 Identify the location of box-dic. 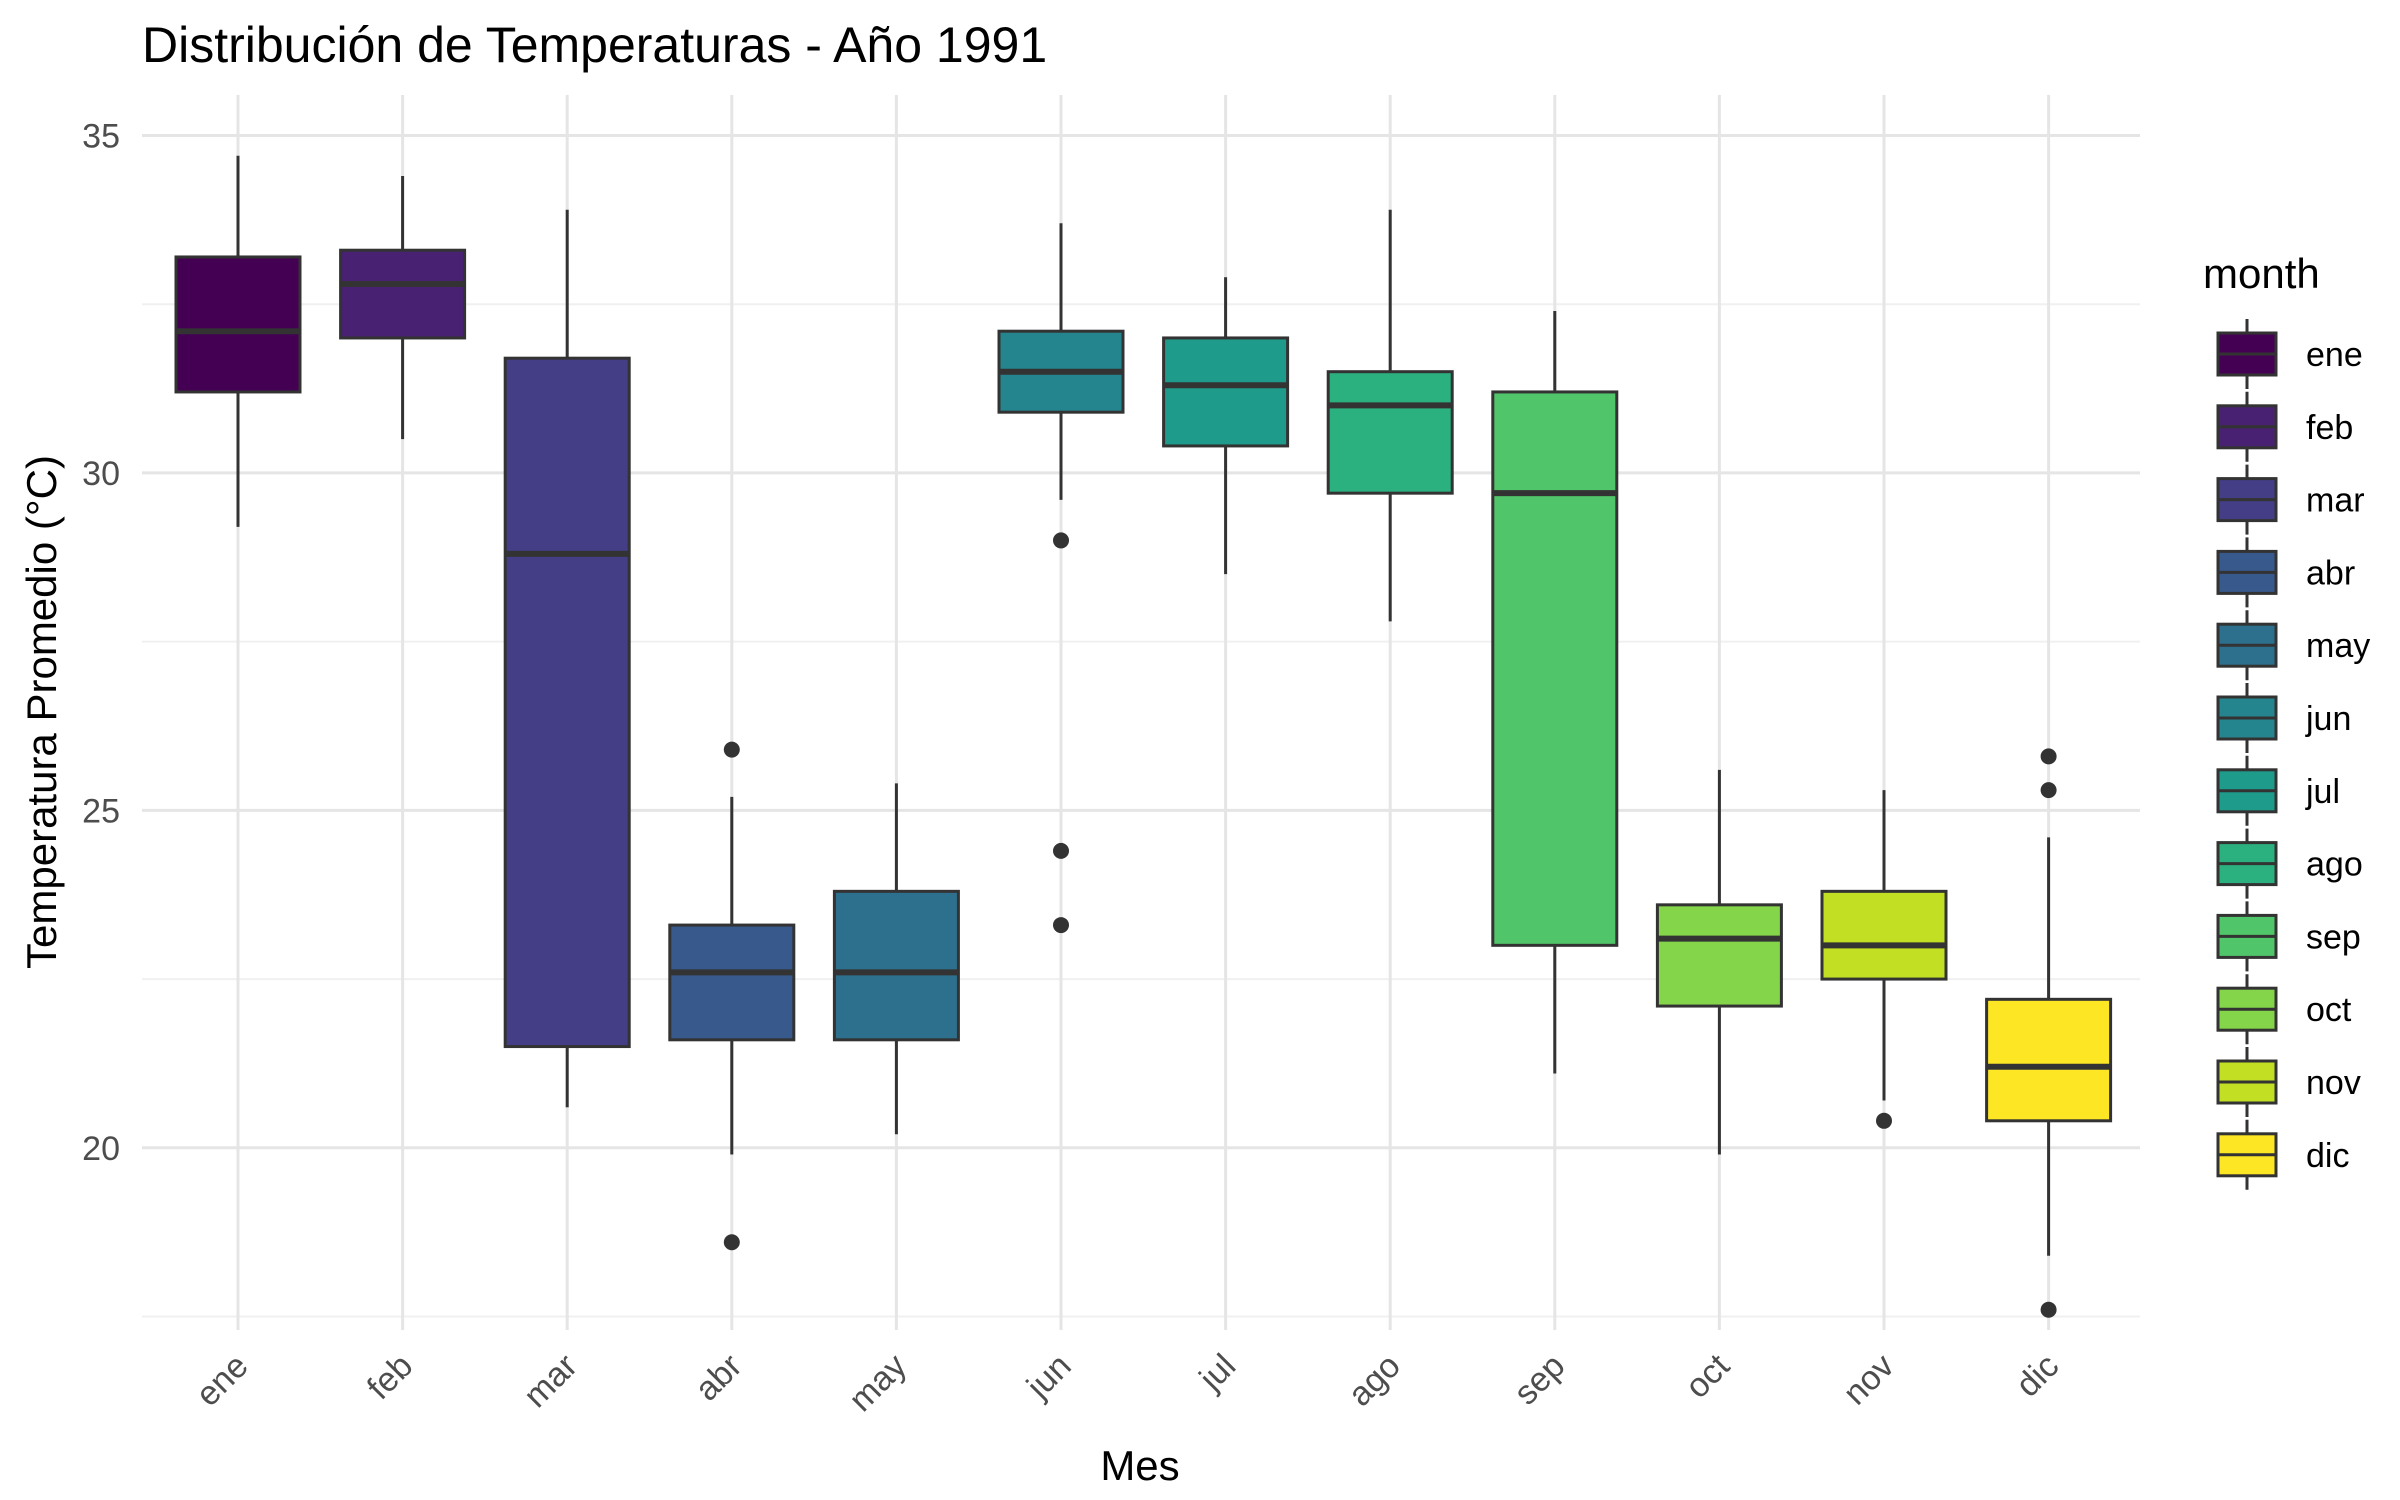
(2049, 1033).